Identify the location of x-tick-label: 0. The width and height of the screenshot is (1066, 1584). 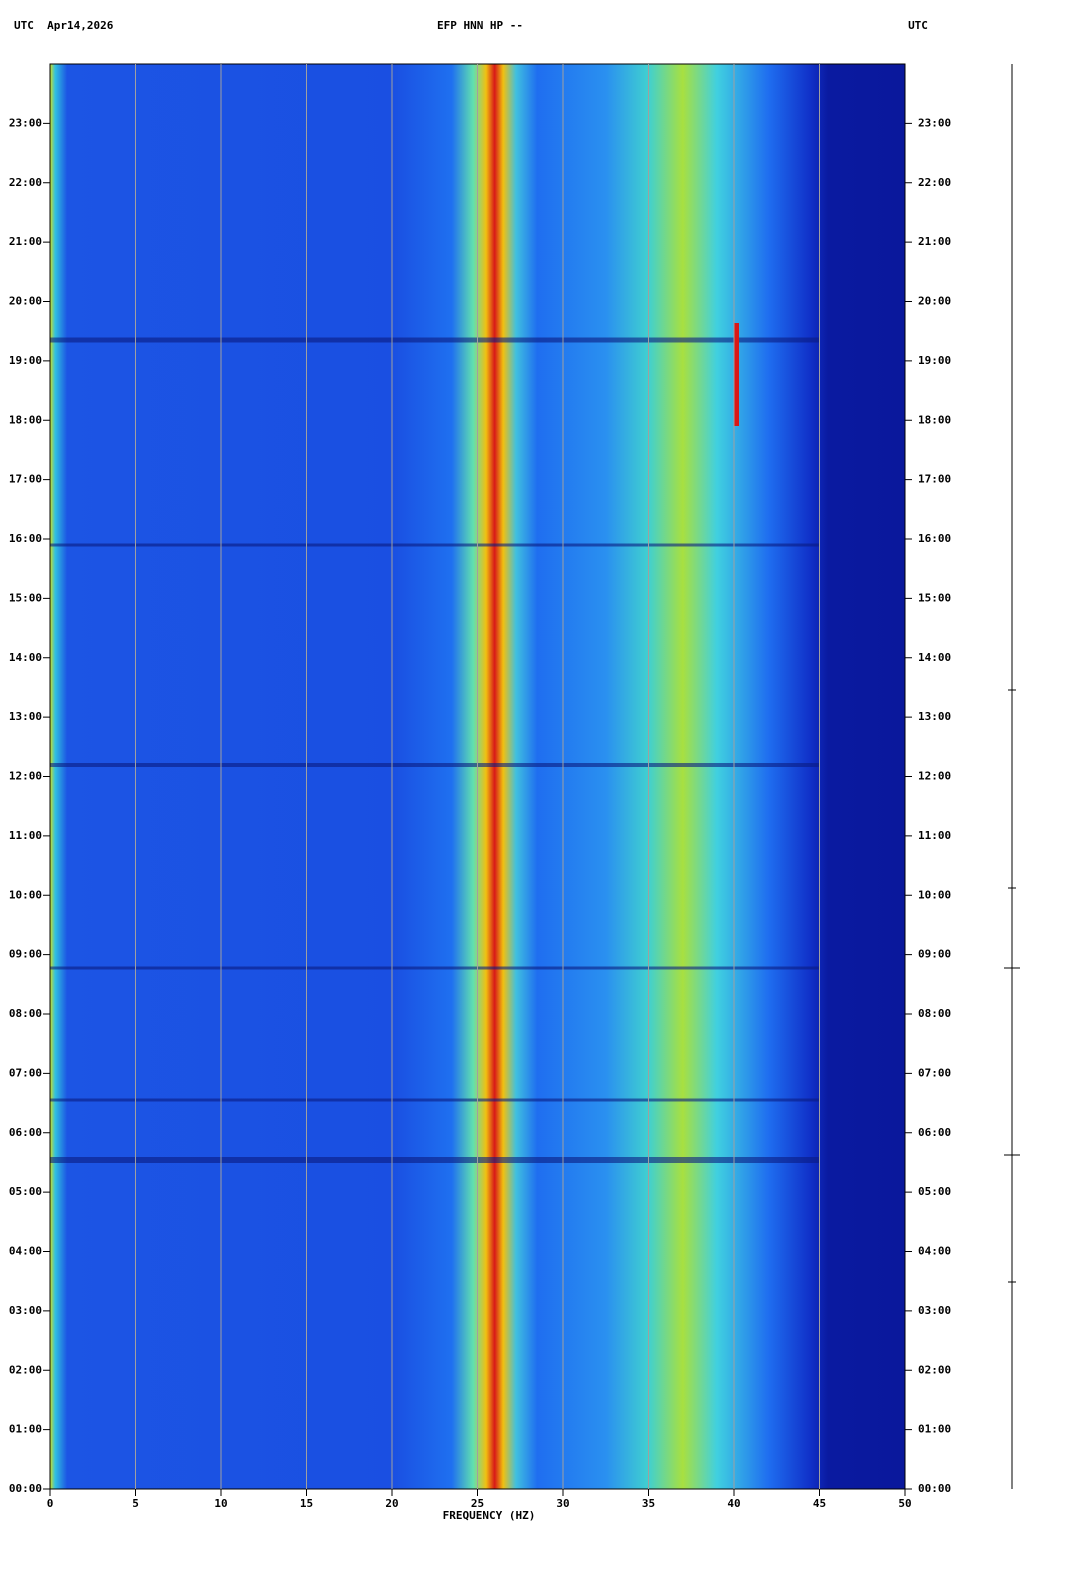
(50, 1503).